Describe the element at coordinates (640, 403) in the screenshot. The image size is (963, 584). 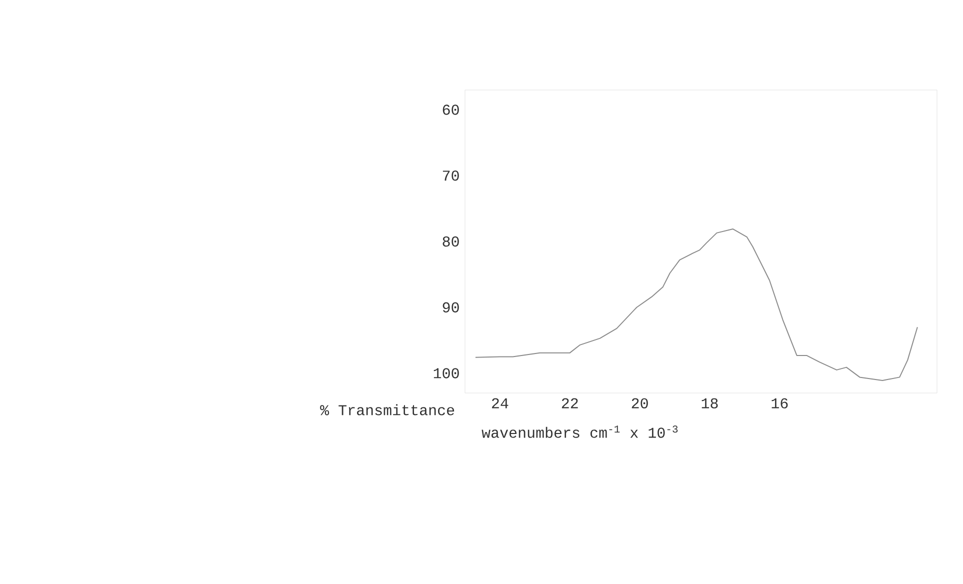
I see `x-tick-label: 20` at that location.